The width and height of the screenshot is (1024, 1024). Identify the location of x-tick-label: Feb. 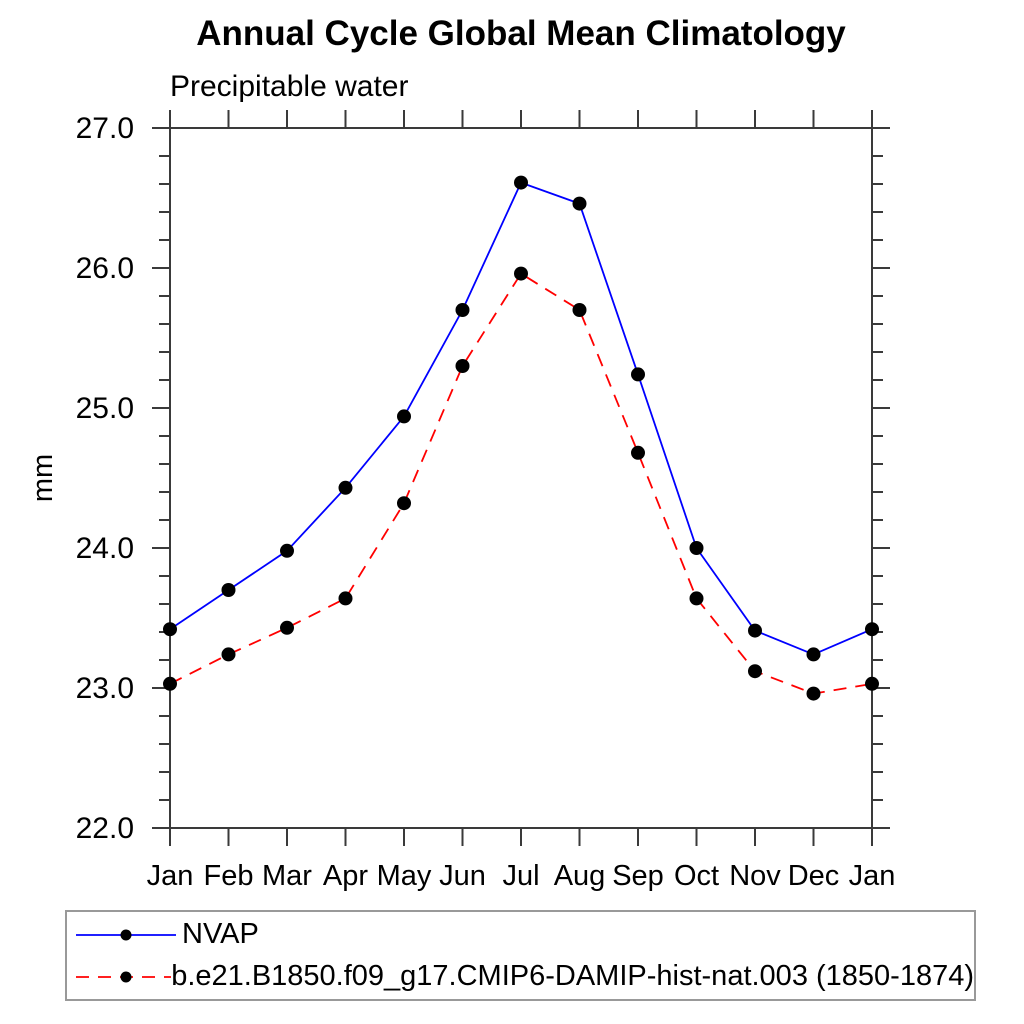
(229, 876).